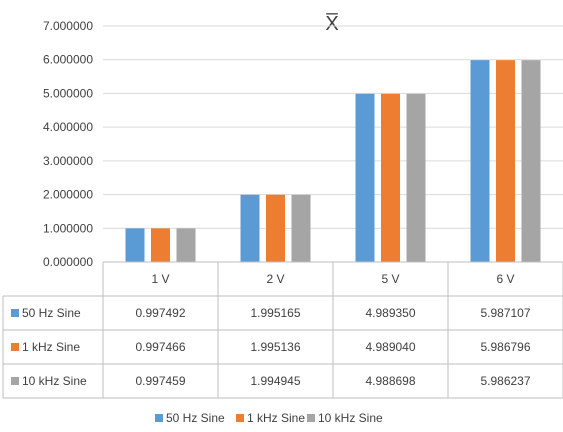 This screenshot has height=432, width=563. Describe the element at coordinates (68, 60) in the screenshot. I see `y-tick-label: 6.000000` at that location.